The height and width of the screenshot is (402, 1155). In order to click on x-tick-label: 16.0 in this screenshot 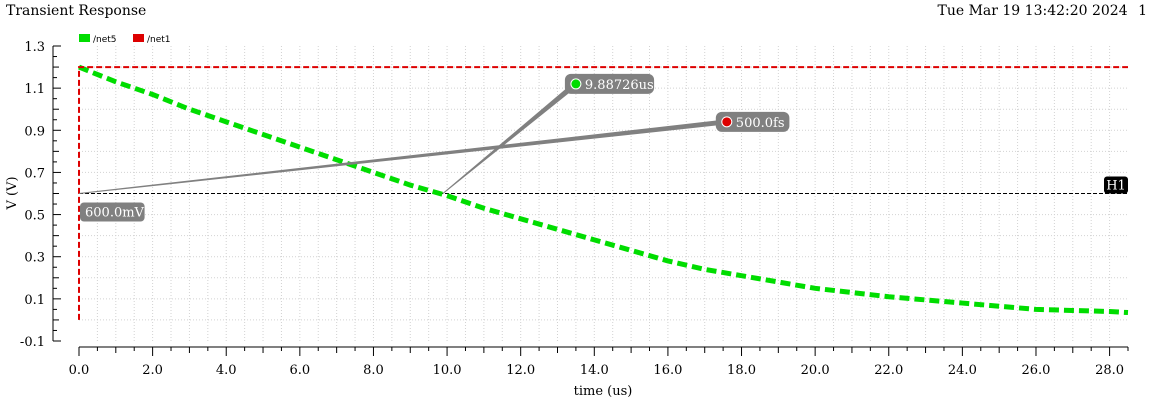, I will do `click(667, 370)`.